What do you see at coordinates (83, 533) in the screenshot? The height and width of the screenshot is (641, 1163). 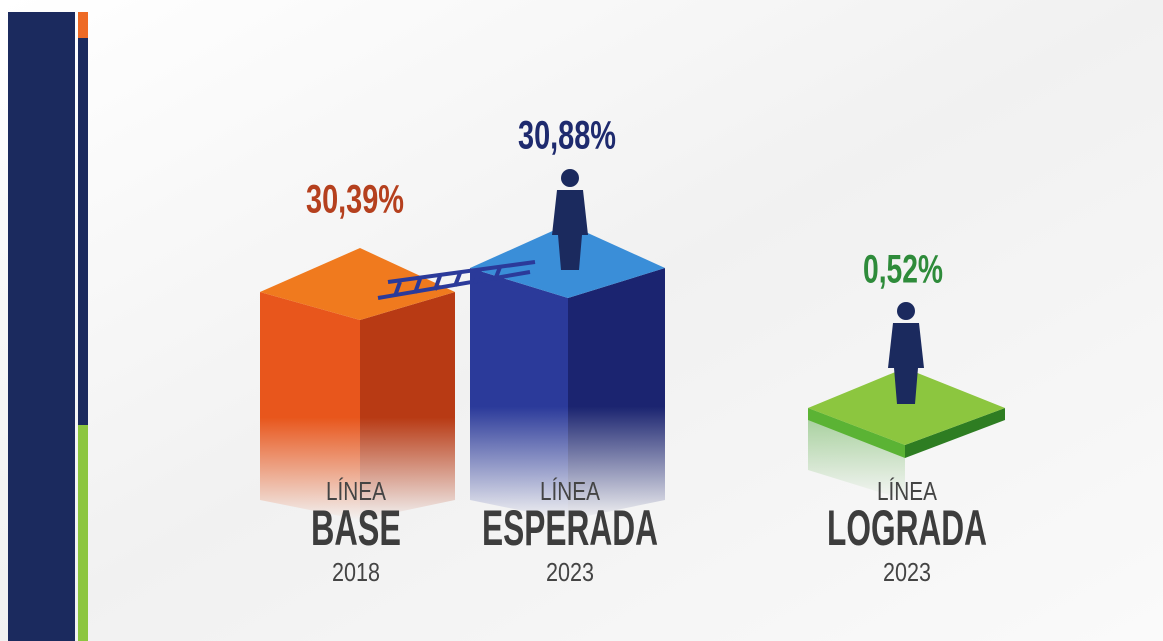 I see `stripe-green` at bounding box center [83, 533].